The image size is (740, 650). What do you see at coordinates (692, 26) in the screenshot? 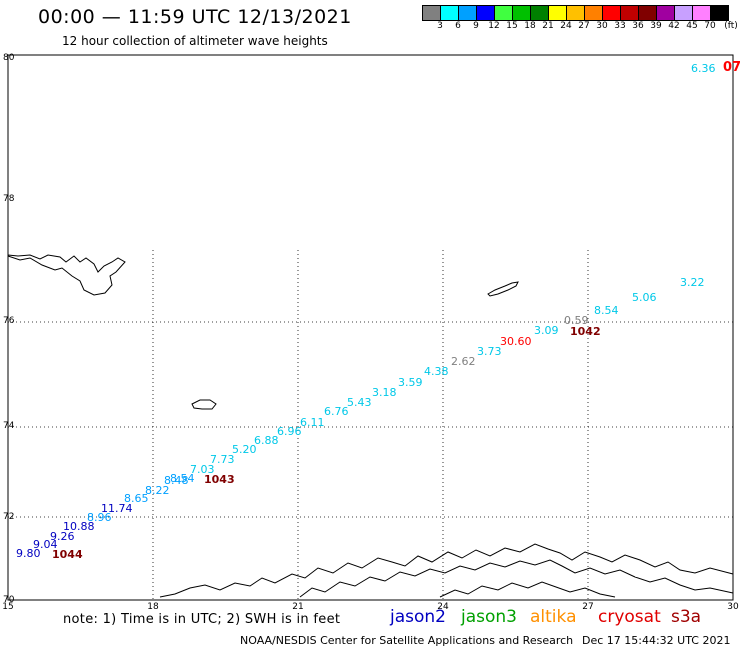
I see `legend-label: 45` at bounding box center [692, 26].